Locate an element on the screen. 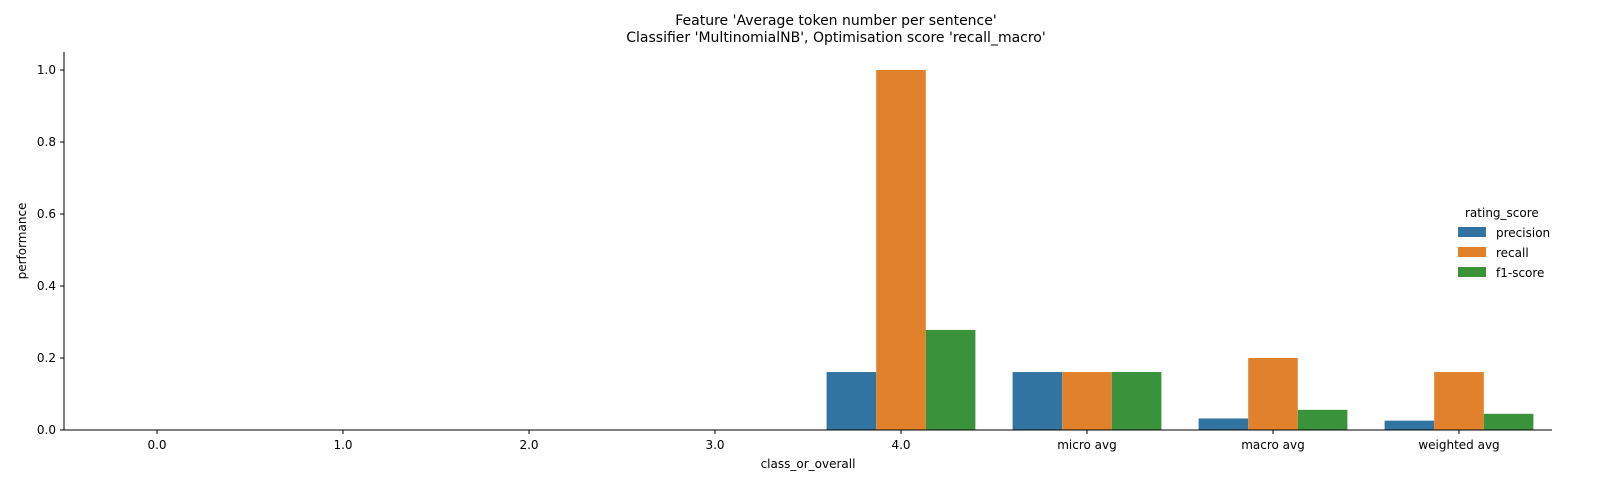 This screenshot has height=500, width=1612. legend-swatch-precision is located at coordinates (1472, 232).